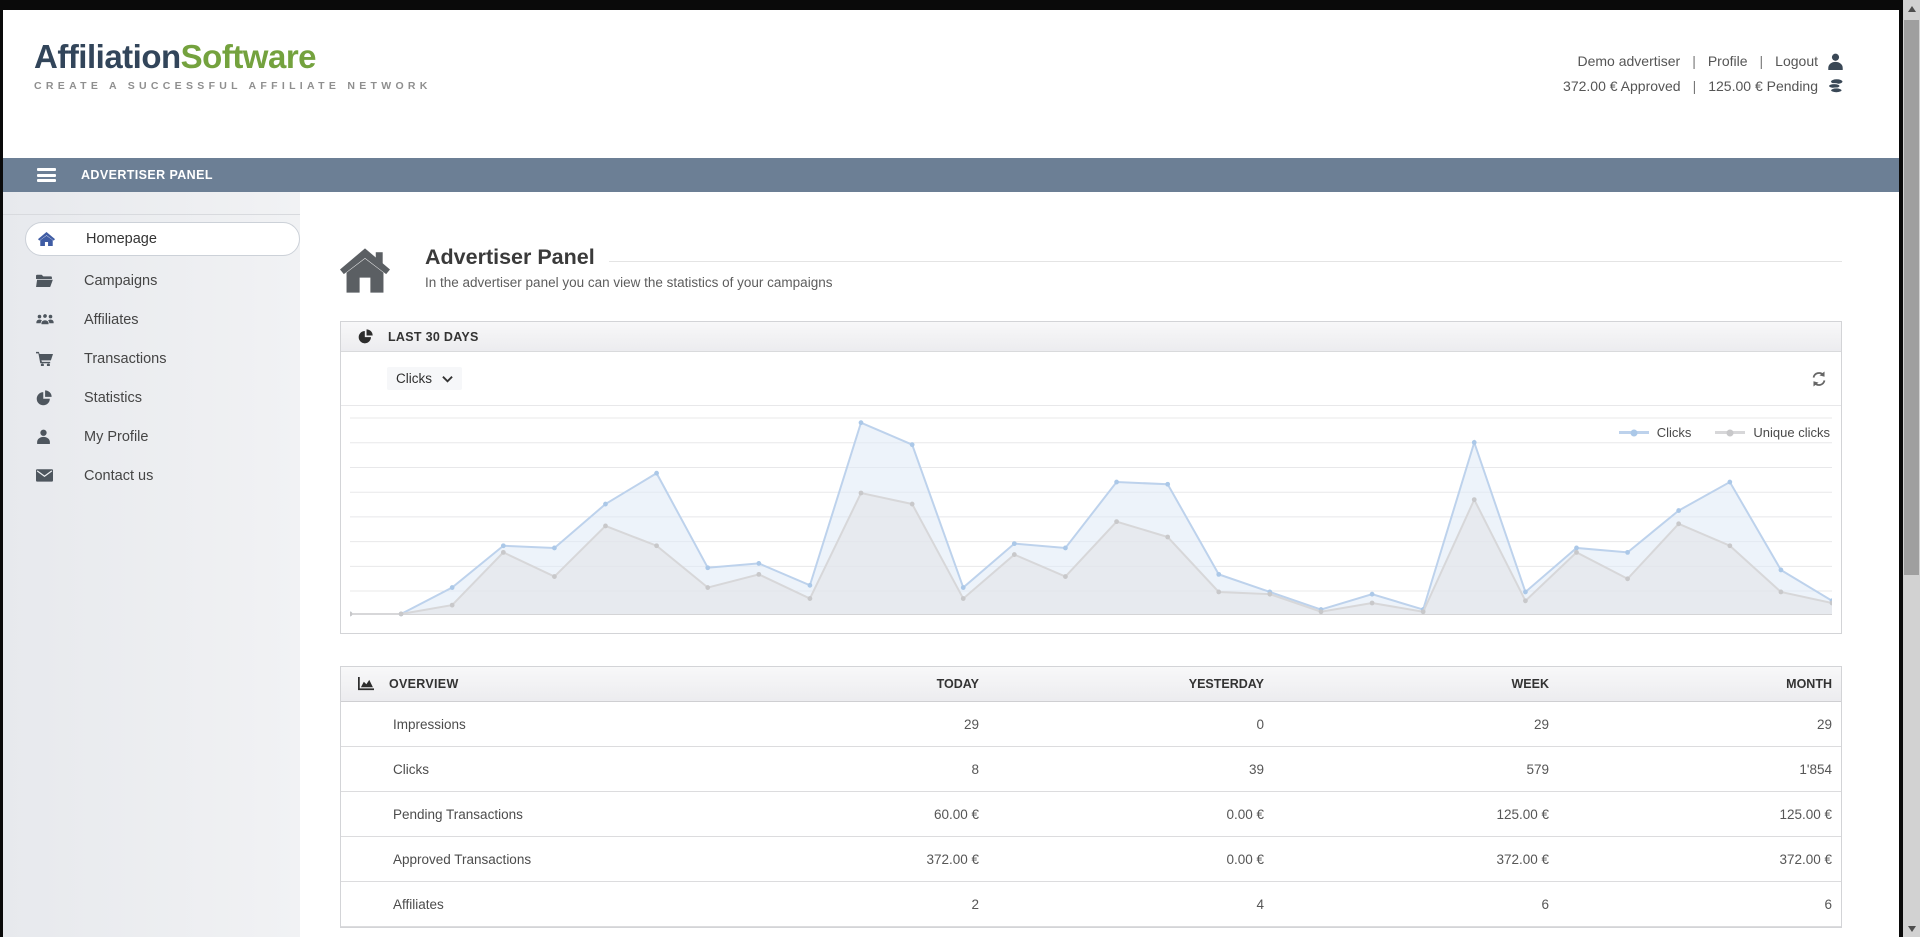 The height and width of the screenshot is (937, 1920). Describe the element at coordinates (1809, 684) in the screenshot. I see `column-header-month: MONTH` at that location.